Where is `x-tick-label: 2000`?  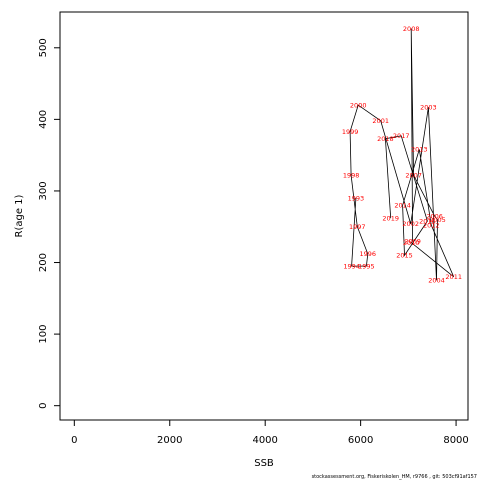 x-tick-label: 2000 is located at coordinates (169, 440).